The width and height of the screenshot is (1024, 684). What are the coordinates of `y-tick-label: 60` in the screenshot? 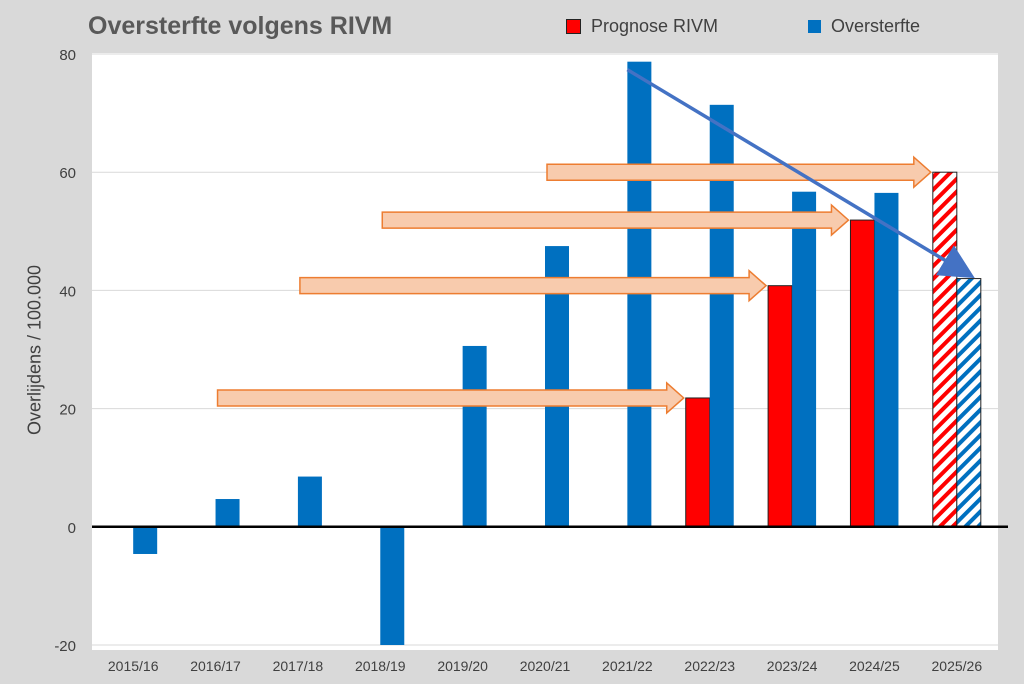 It's located at (67, 173).